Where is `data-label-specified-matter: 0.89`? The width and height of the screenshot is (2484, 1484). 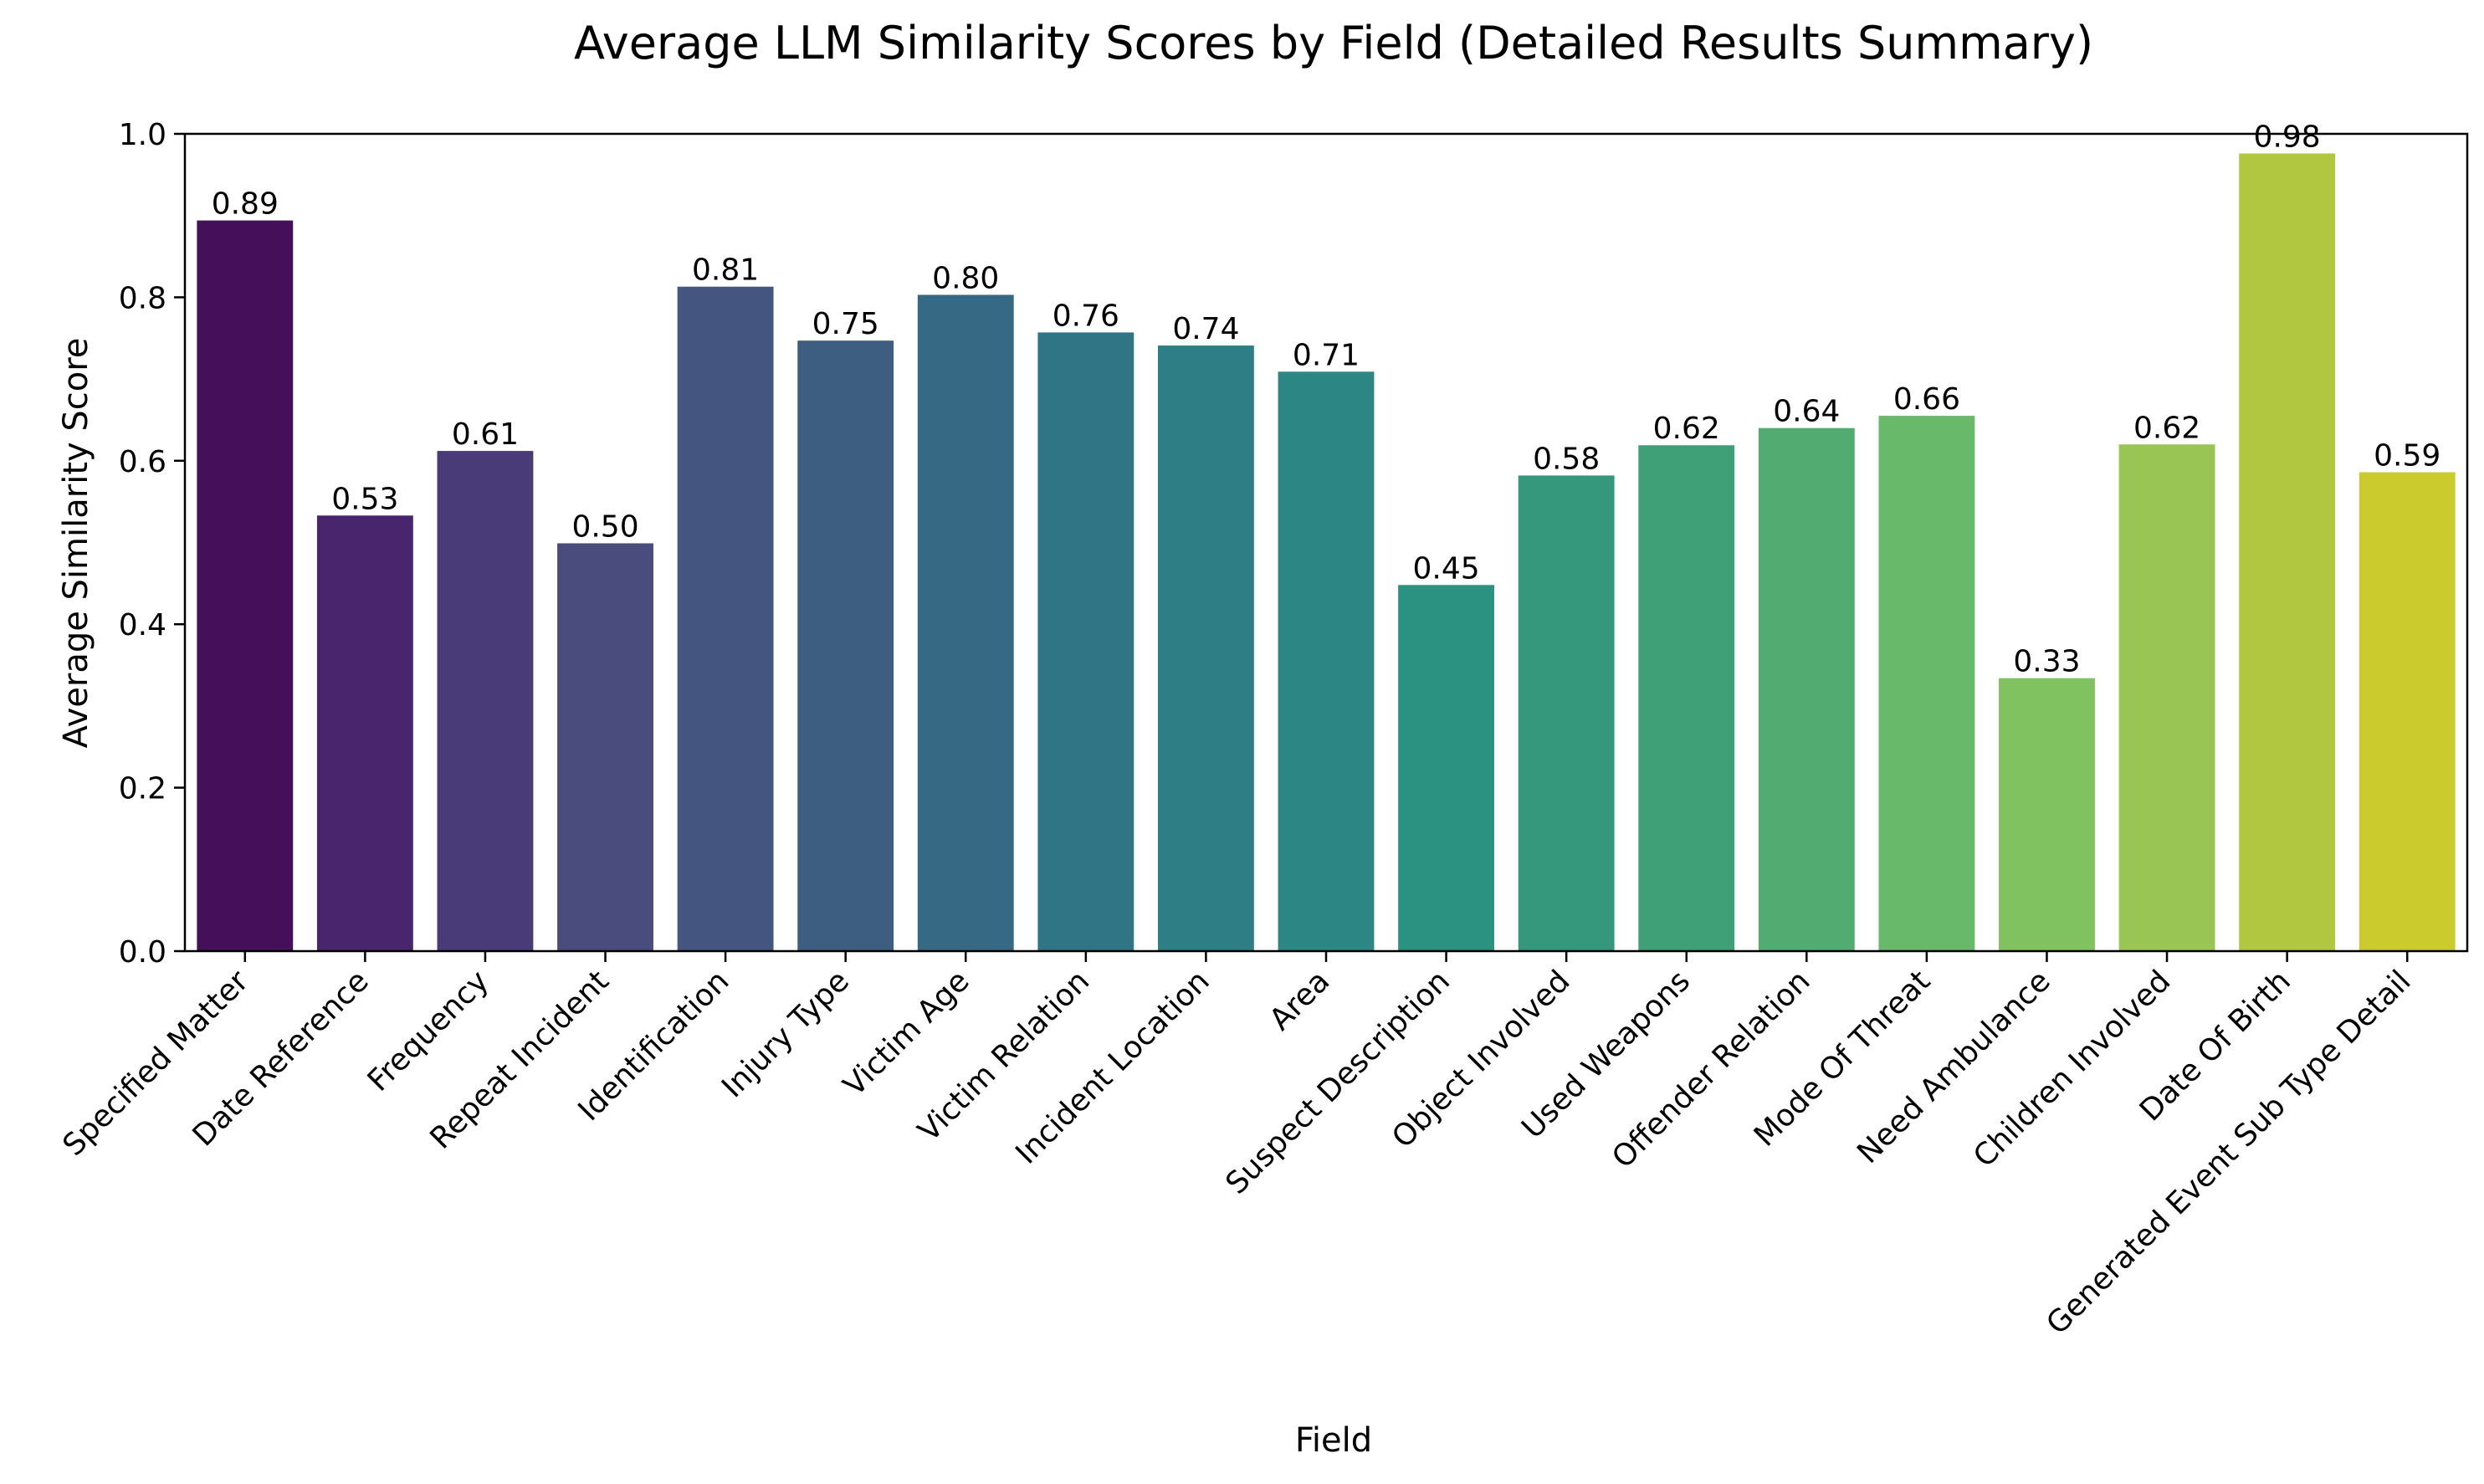
data-label-specified-matter: 0.89 is located at coordinates (245, 204).